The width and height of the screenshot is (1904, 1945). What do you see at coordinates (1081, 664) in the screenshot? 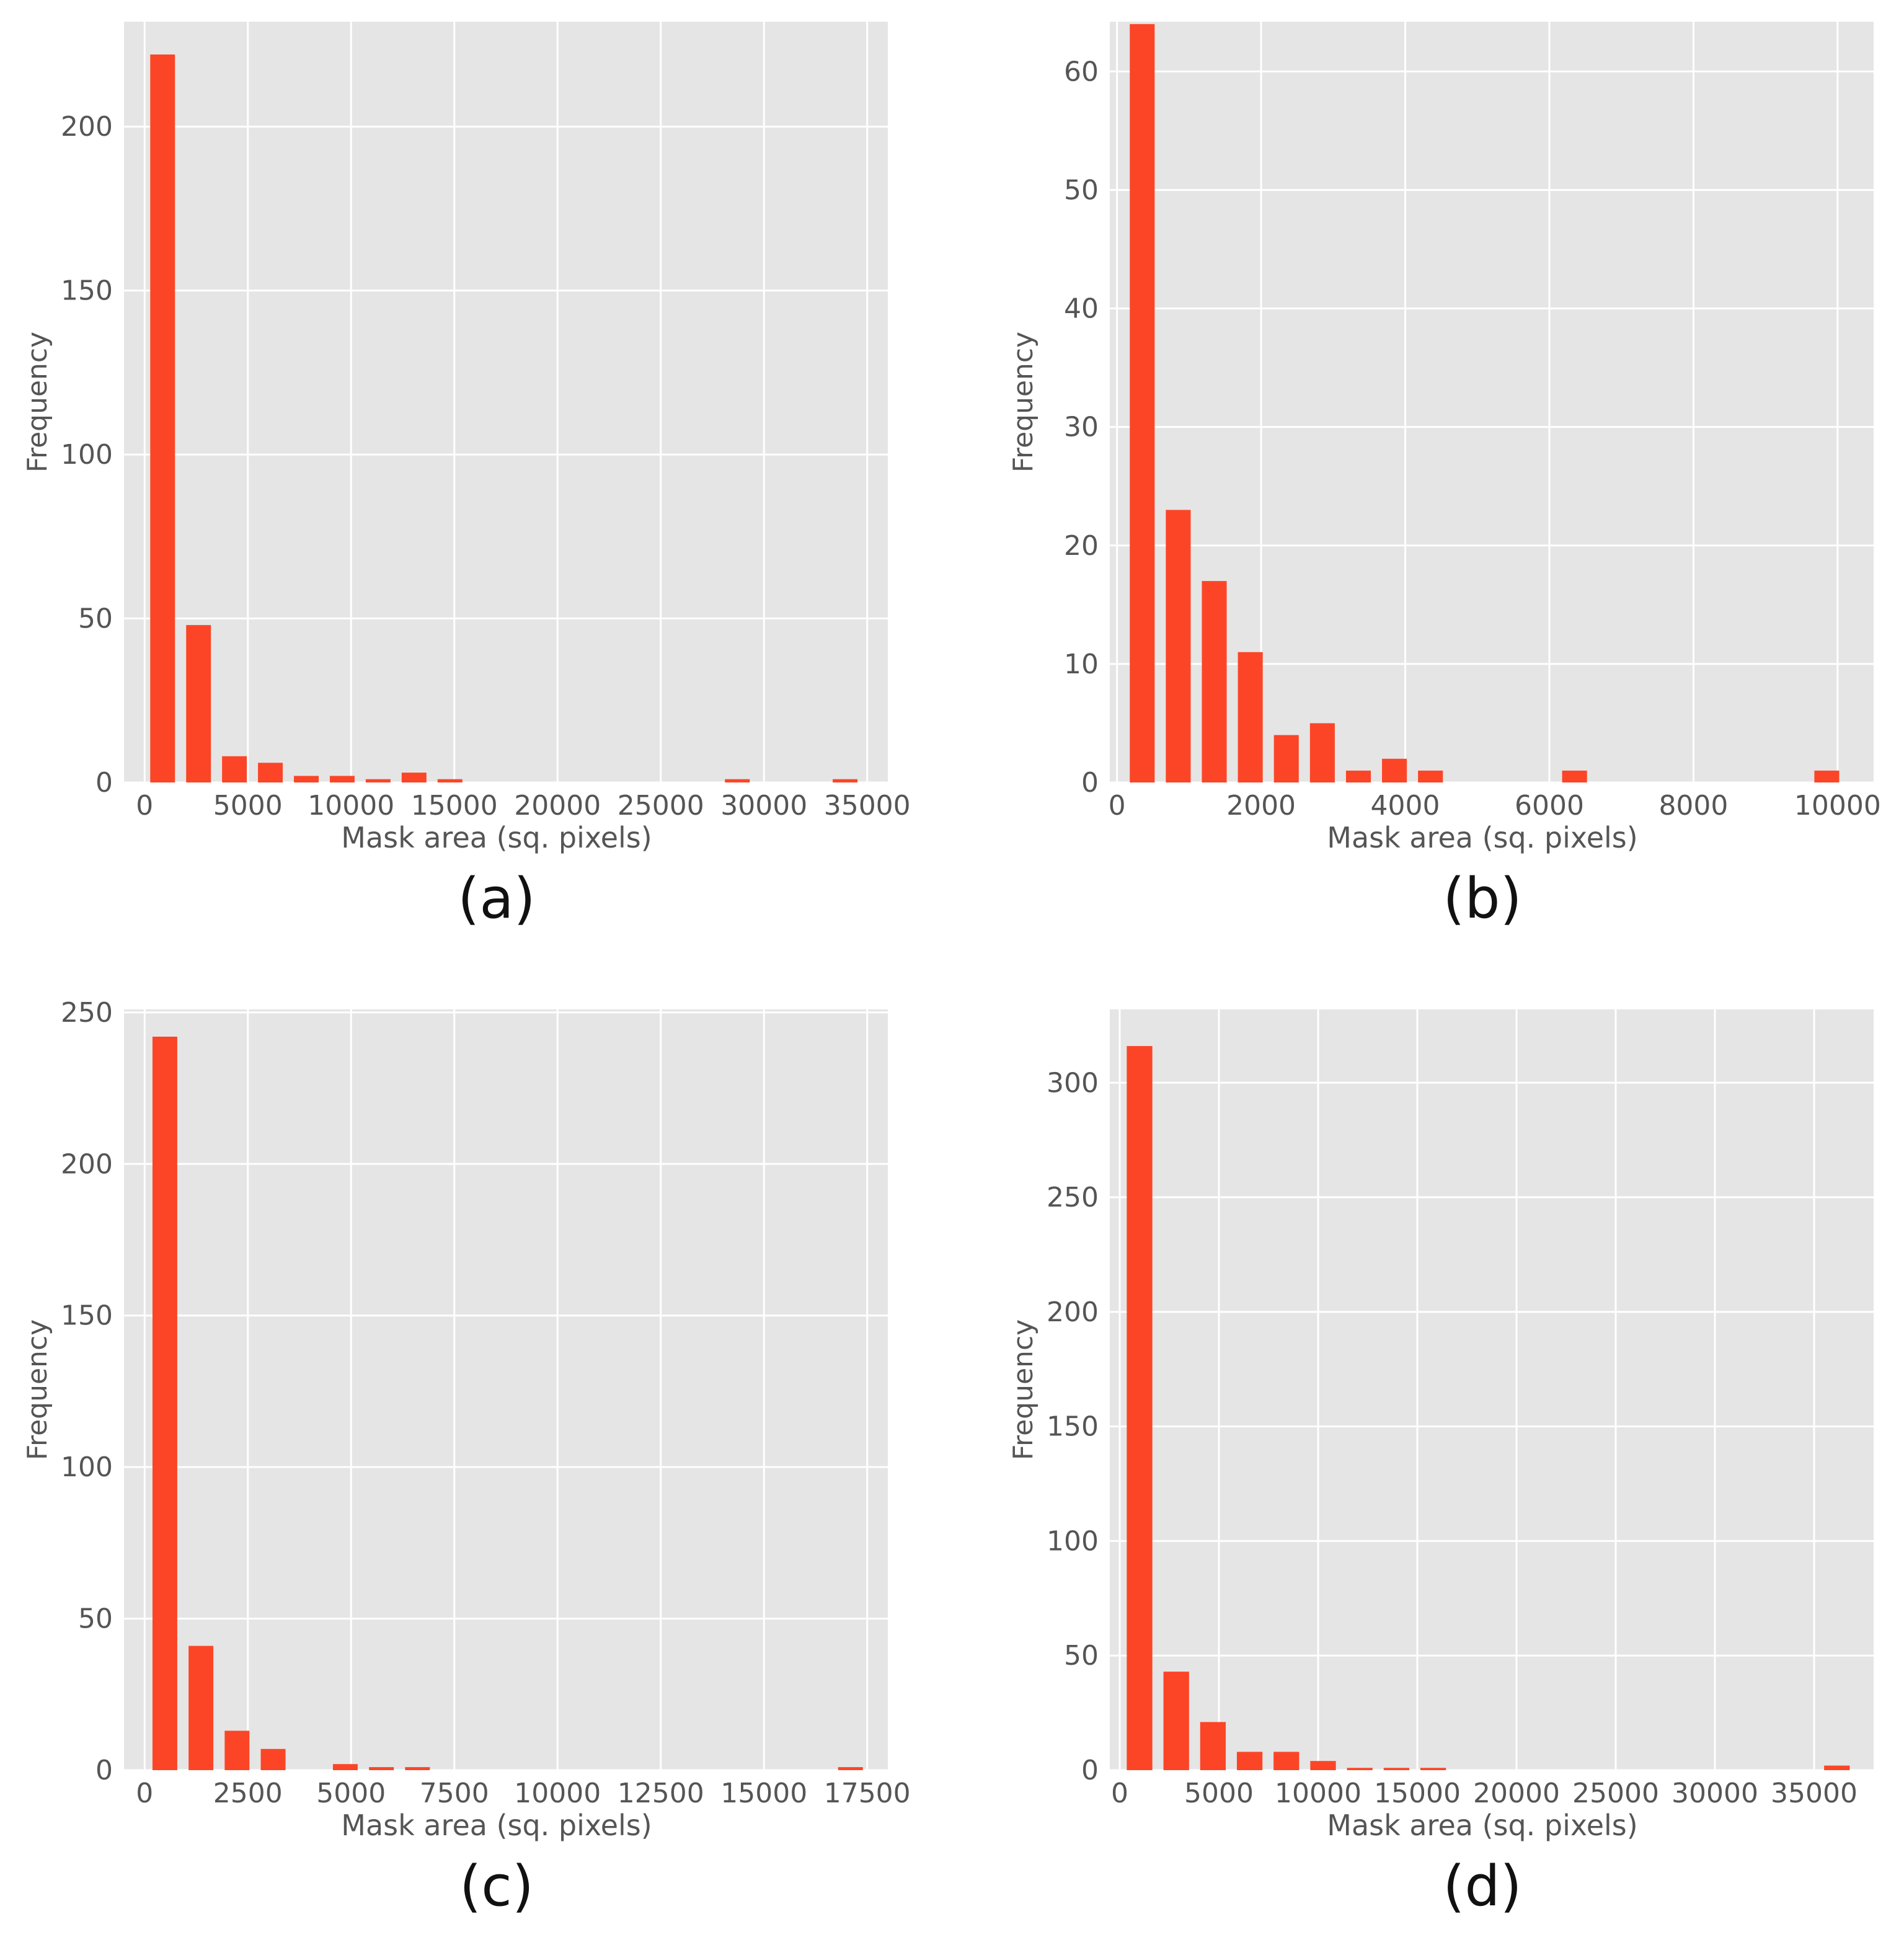
I see `y-tick-label: 10` at bounding box center [1081, 664].